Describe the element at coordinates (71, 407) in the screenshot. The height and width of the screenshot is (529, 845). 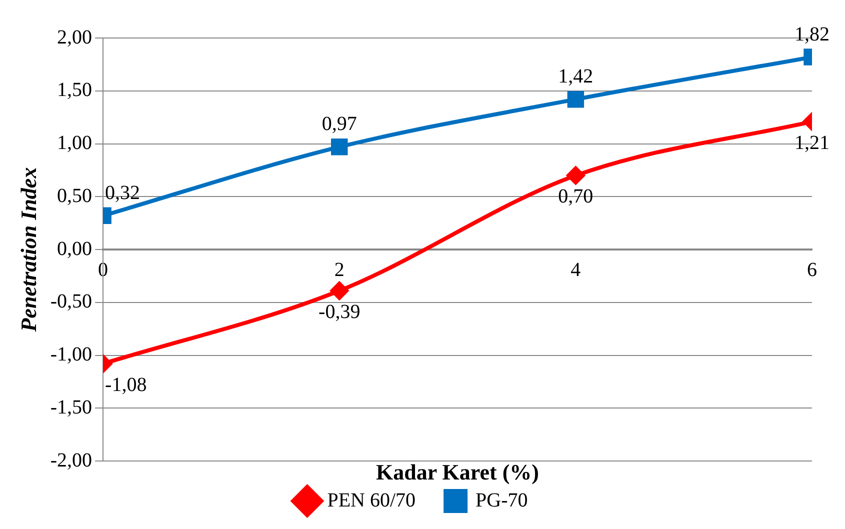
I see `y-tick-label: -1,50` at that location.